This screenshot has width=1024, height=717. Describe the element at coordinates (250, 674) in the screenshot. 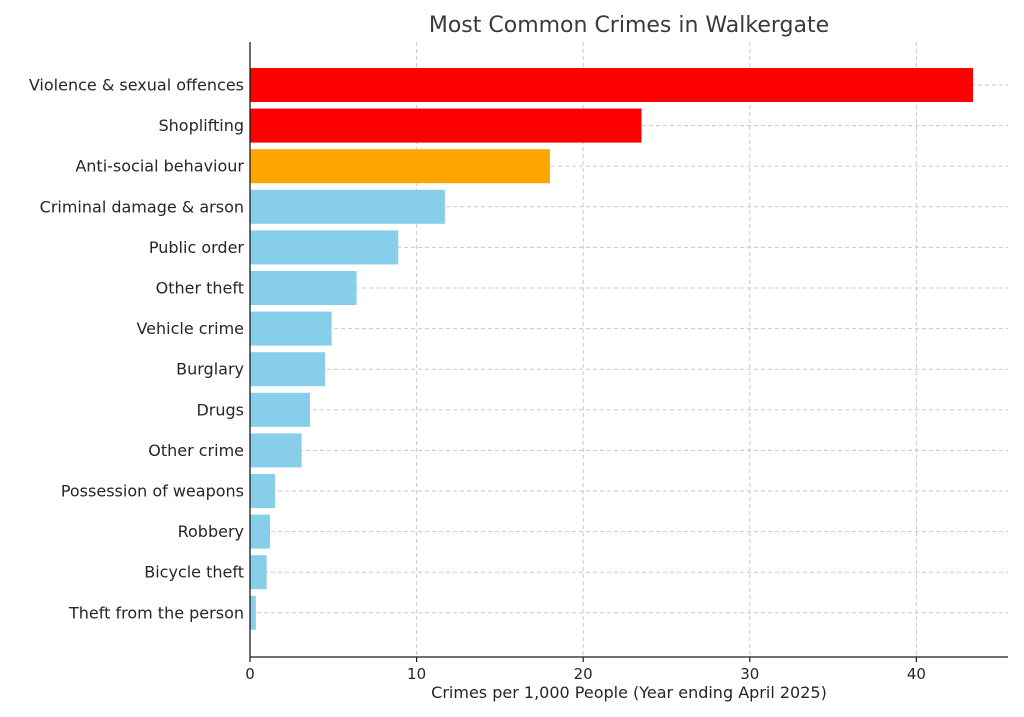

I see `x-tick-label: 0` at that location.